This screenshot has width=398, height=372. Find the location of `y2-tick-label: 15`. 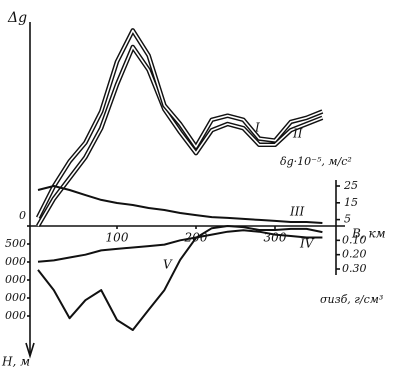

y2-tick-label: 15 is located at coordinates (351, 202).